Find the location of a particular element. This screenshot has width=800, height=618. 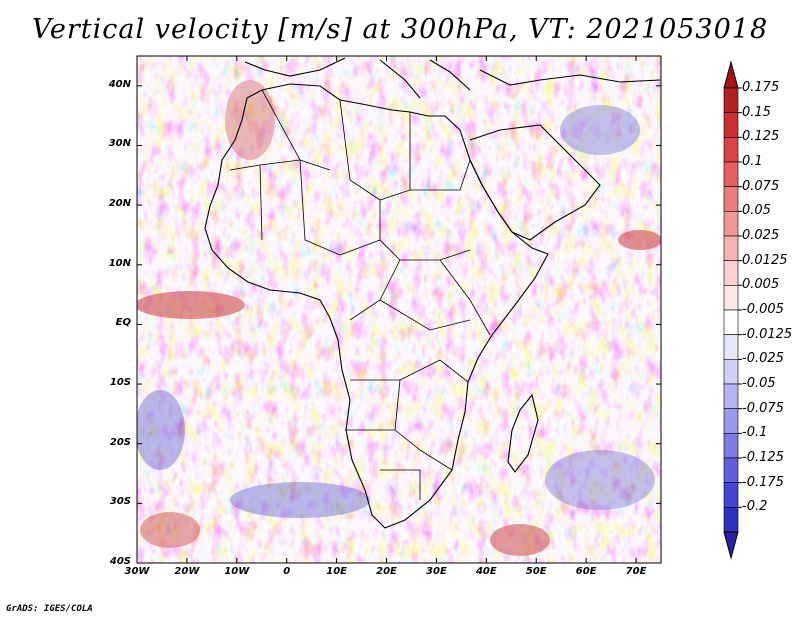

lon-label: 70E is located at coordinates (636, 571).